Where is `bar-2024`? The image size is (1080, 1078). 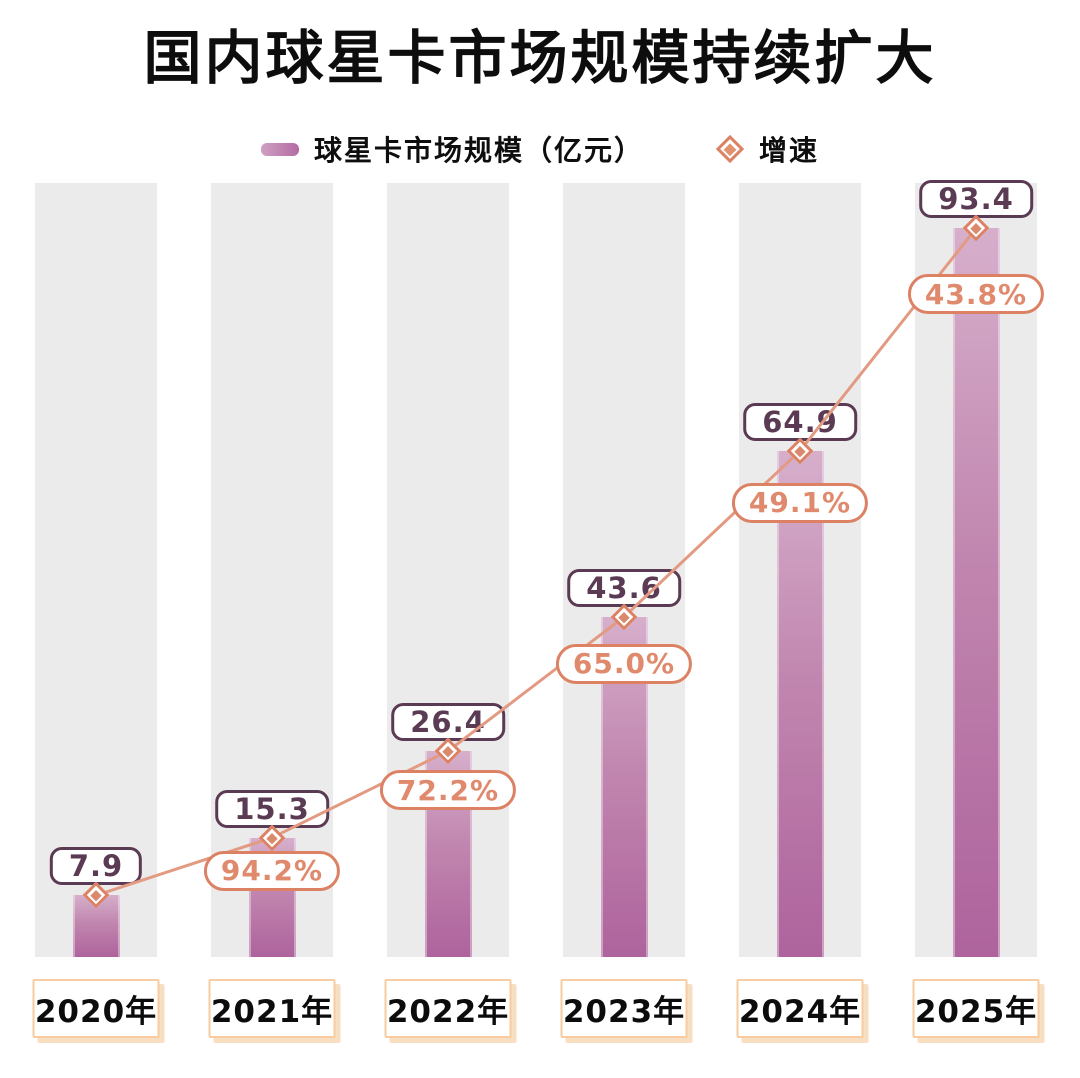
bar-2024 is located at coordinates (800, 703).